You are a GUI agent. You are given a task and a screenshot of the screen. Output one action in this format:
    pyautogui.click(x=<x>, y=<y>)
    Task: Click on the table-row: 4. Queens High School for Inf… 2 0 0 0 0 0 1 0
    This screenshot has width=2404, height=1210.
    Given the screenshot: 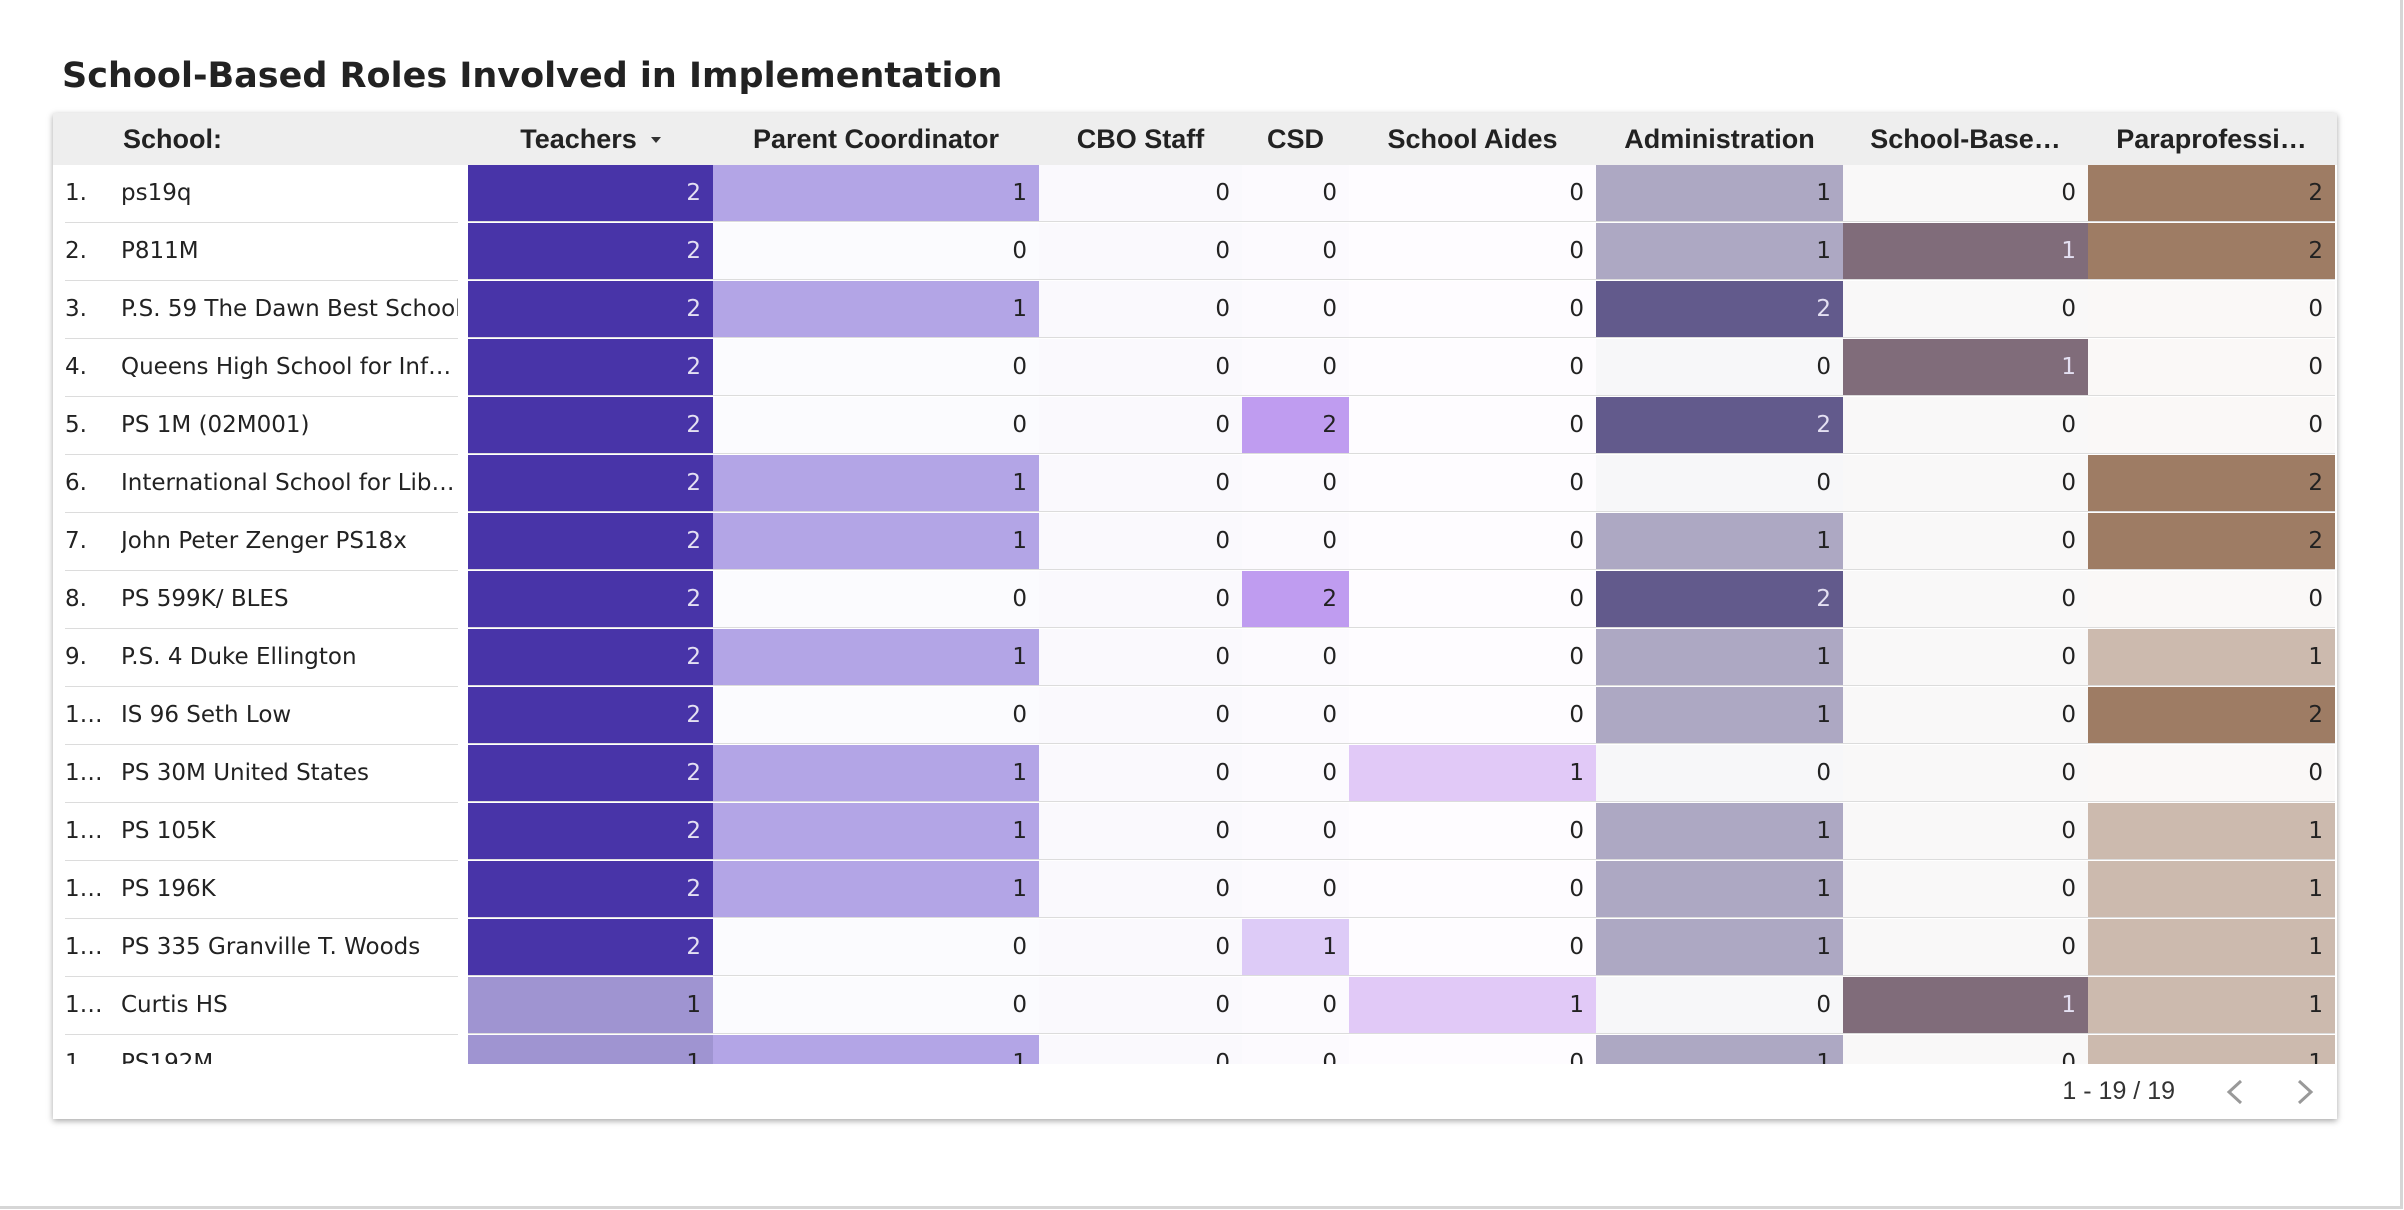 What is the action you would take?
    pyautogui.click(x=1195, y=368)
    